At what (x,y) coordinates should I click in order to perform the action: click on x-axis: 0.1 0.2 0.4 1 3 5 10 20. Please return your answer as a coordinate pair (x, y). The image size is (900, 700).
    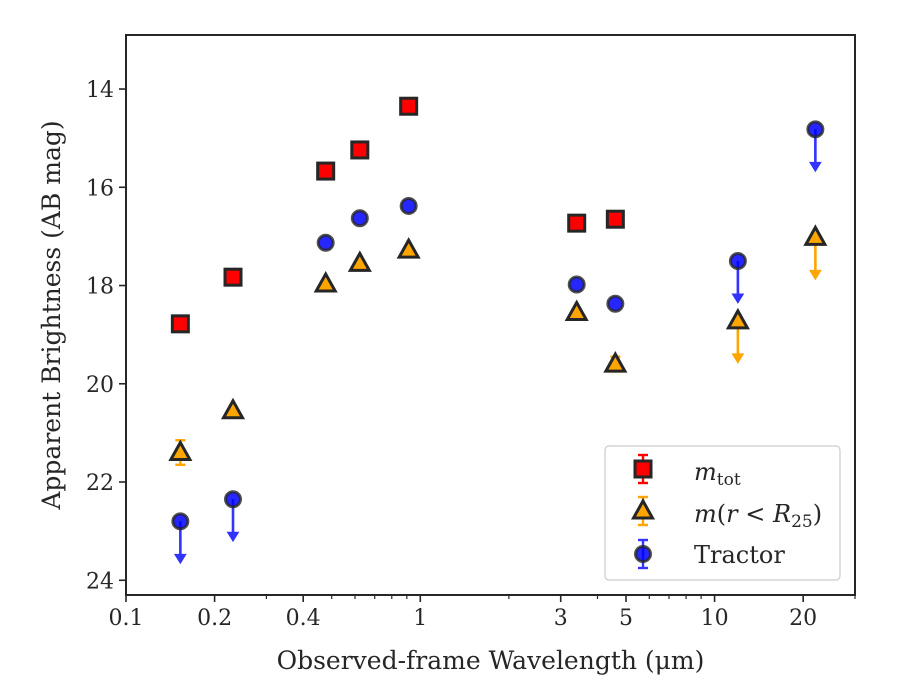
    Looking at the image, I should click on (482, 613).